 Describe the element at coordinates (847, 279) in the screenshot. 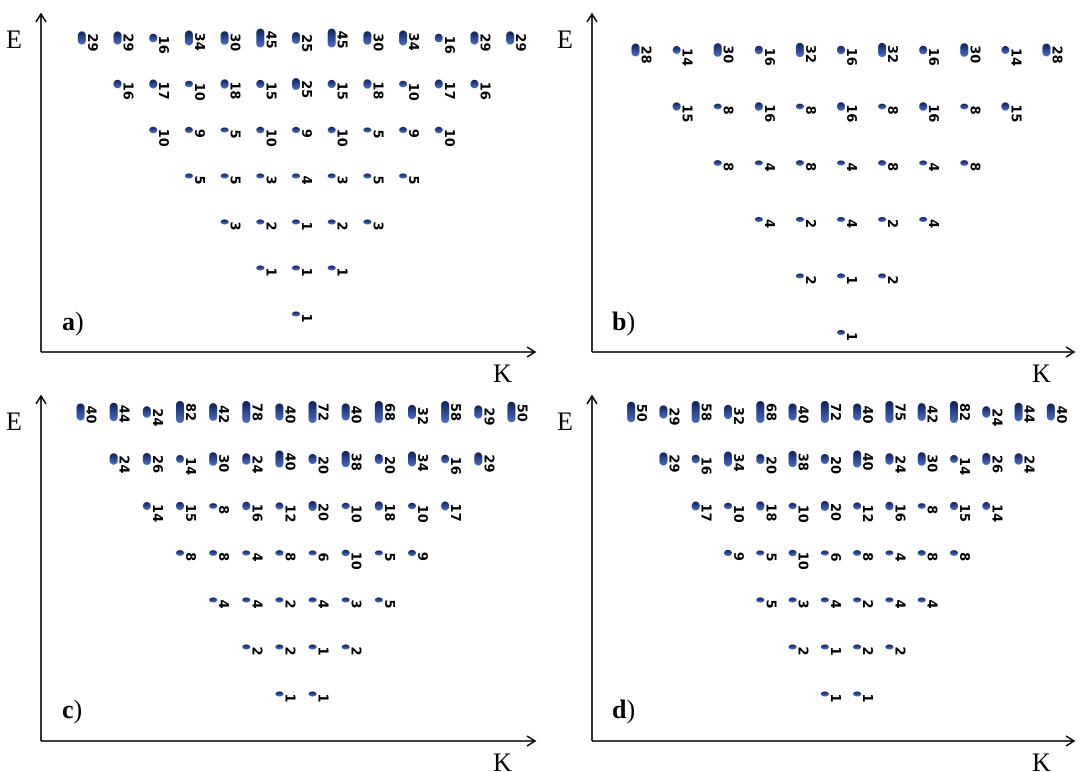

I see `data-point: 1` at that location.